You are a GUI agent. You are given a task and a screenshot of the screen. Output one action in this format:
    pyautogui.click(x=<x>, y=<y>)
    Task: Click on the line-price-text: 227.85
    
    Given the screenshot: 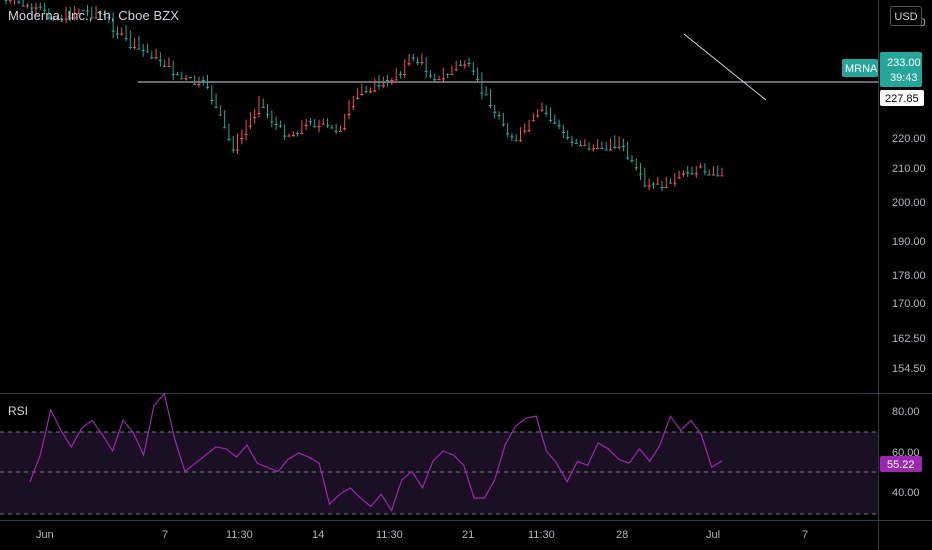 What is the action you would take?
    pyautogui.click(x=902, y=99)
    